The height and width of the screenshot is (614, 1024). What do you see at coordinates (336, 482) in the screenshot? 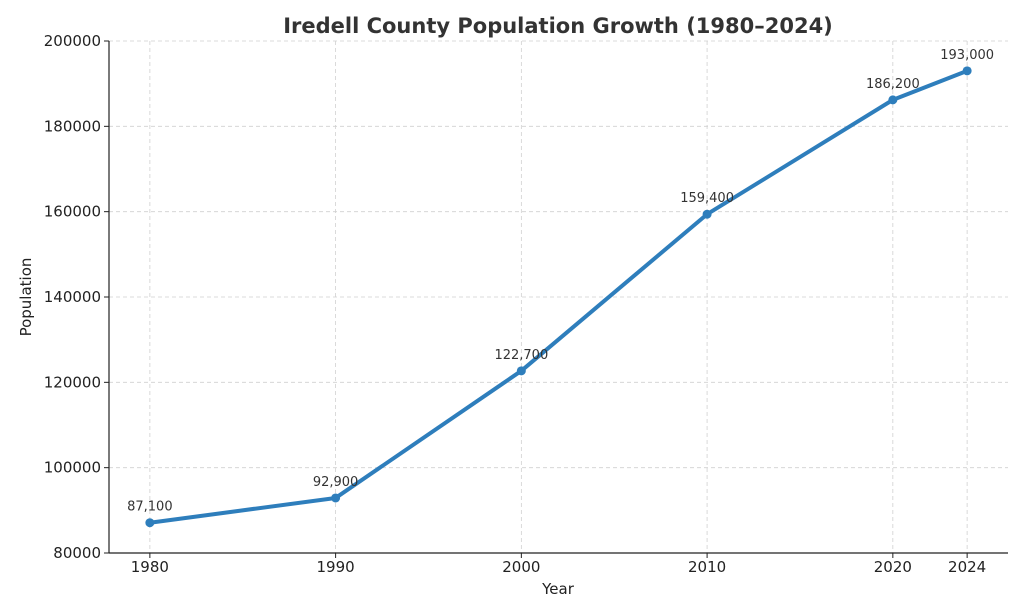
I see `data-label: 92,900` at bounding box center [336, 482].